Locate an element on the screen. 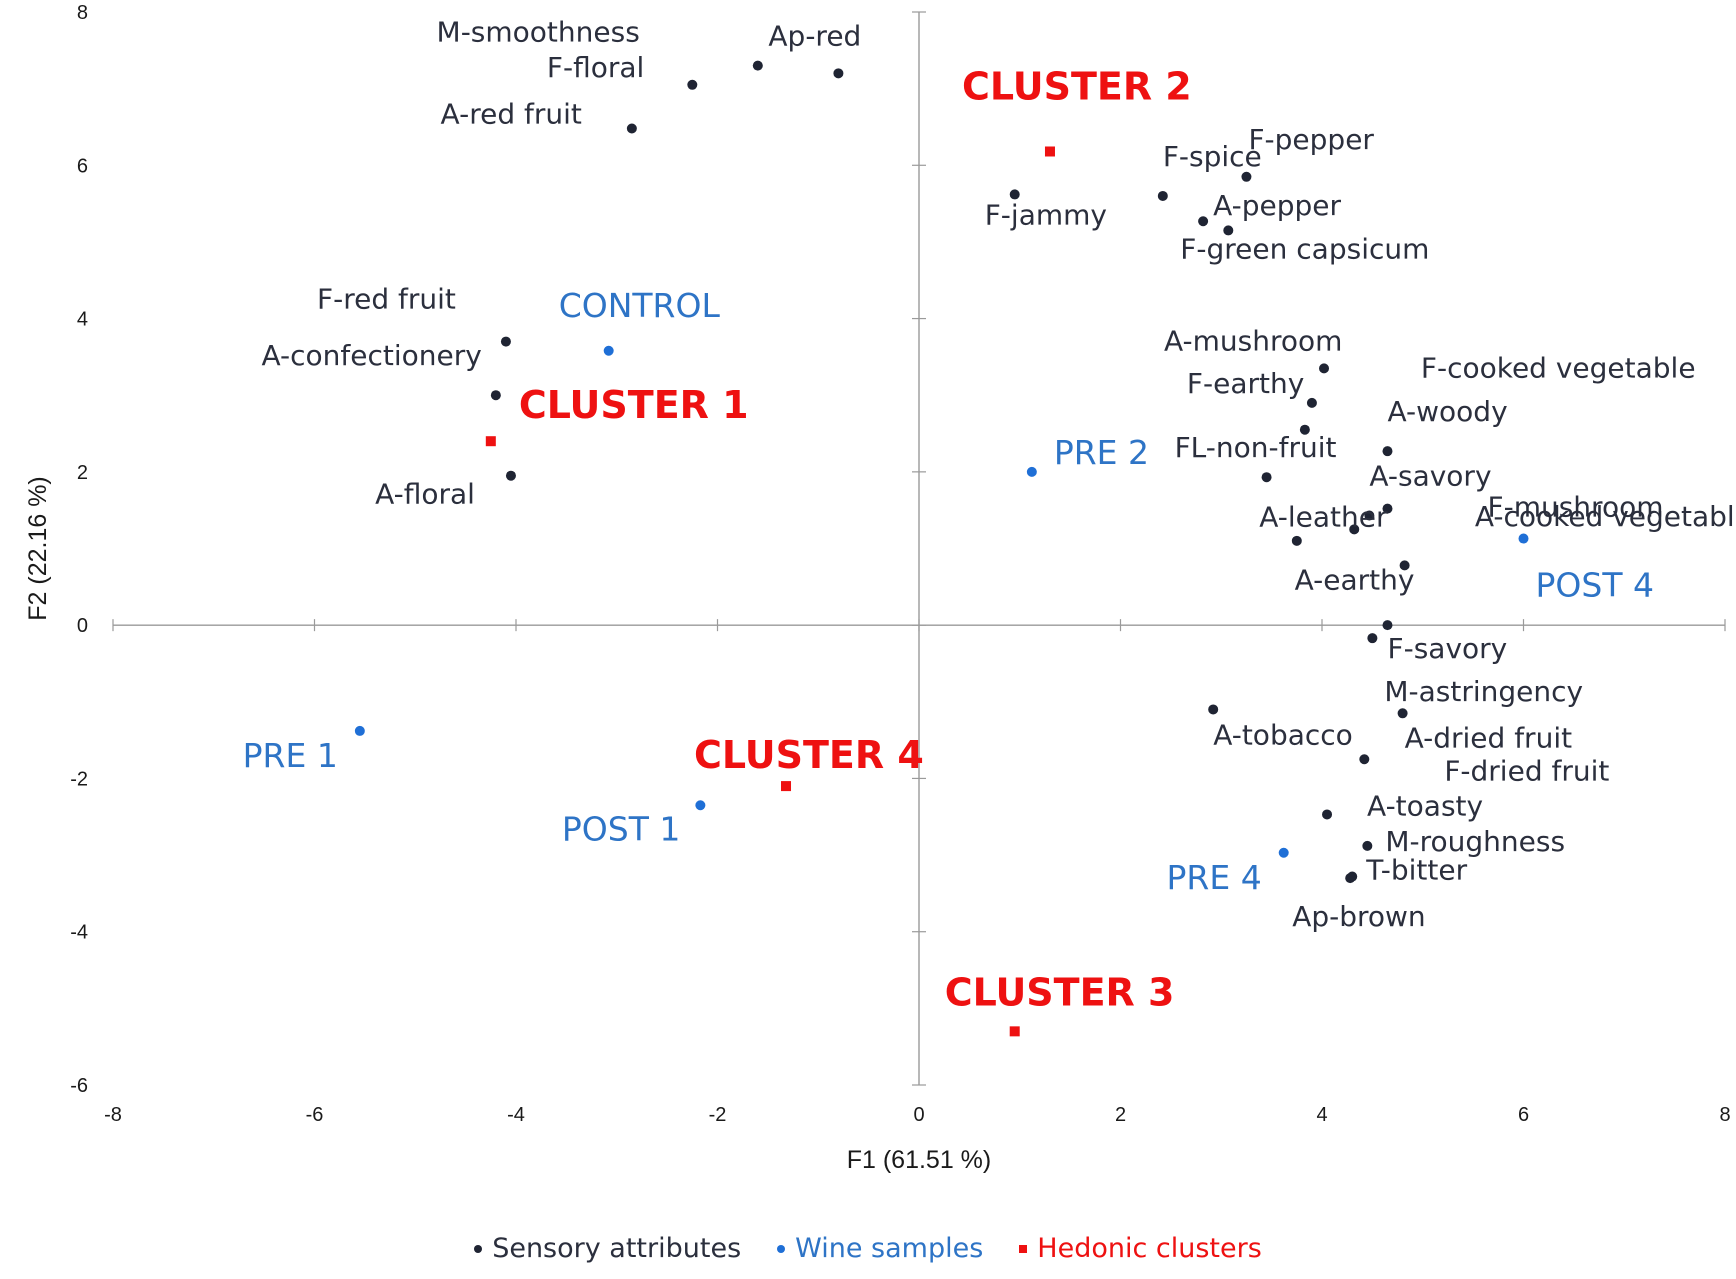 This screenshot has height=1279, width=1736. x-tick-label: -4 is located at coordinates (516, 1115).